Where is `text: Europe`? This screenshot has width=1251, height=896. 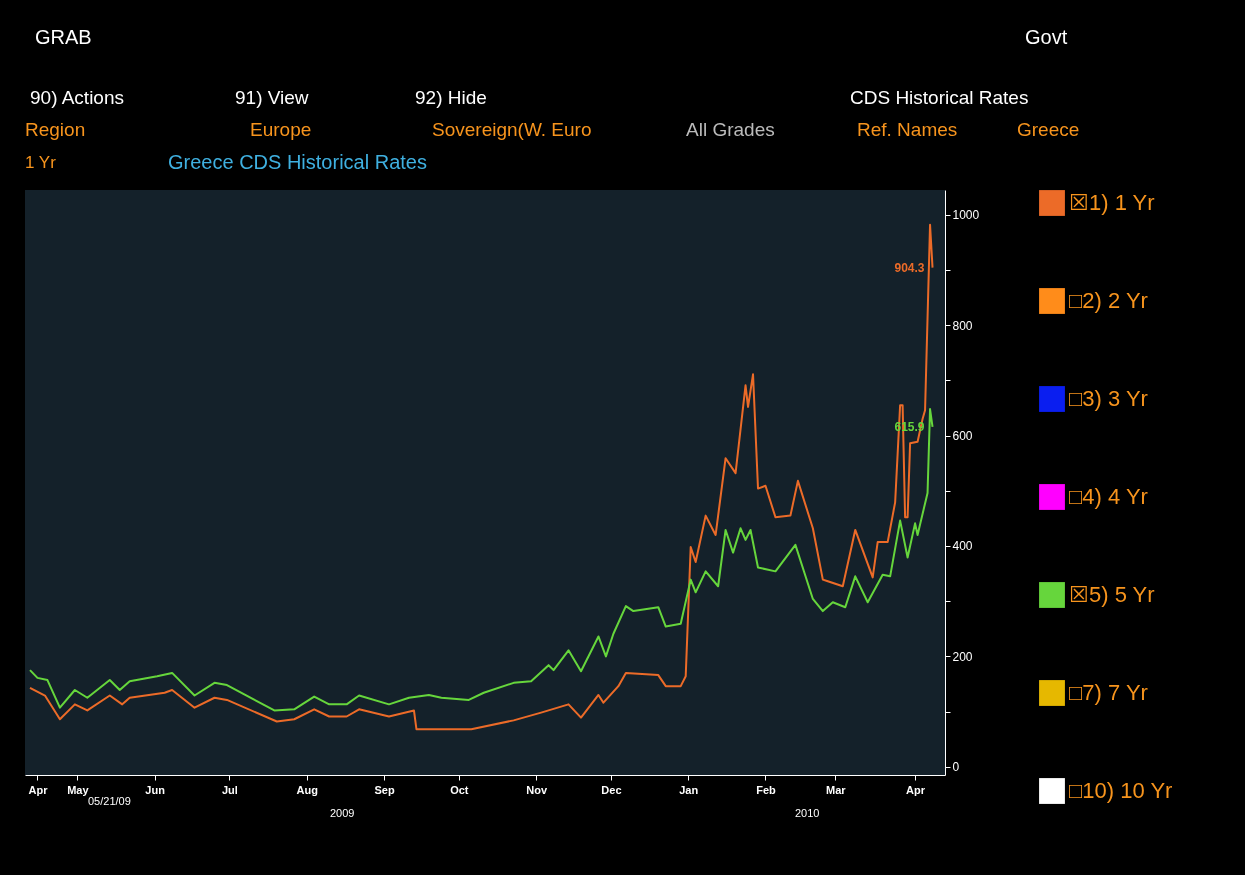 text: Europe is located at coordinates (281, 129).